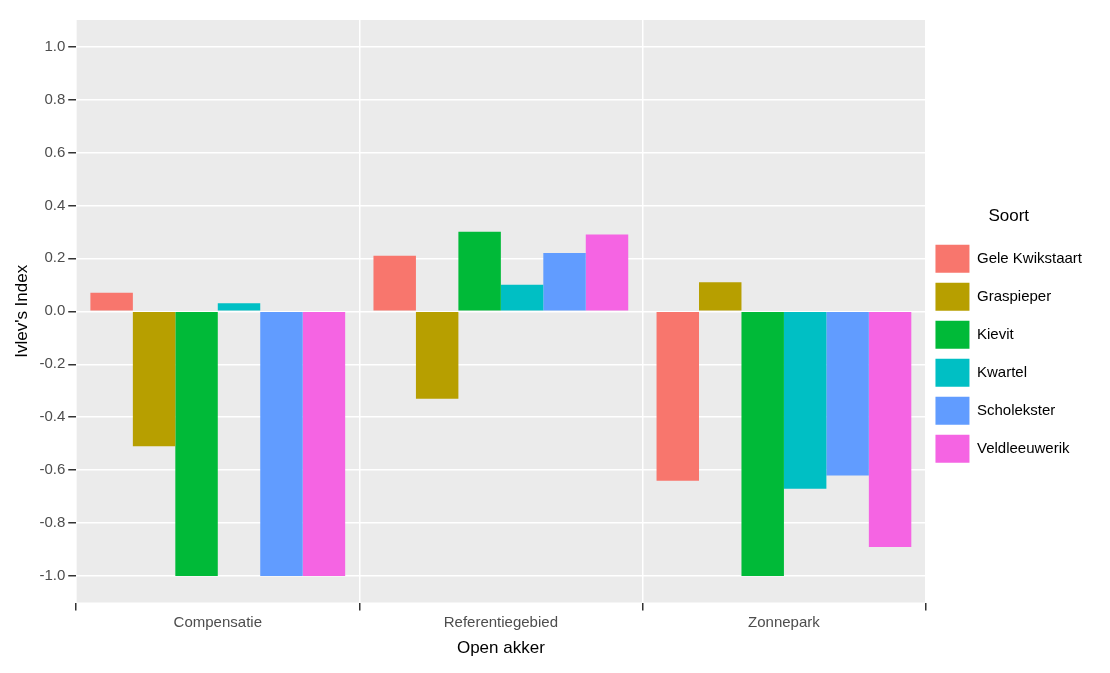 This screenshot has height=673, width=1110. What do you see at coordinates (21, 311) in the screenshot?
I see `y-axis-title: Ivlev's Index` at bounding box center [21, 311].